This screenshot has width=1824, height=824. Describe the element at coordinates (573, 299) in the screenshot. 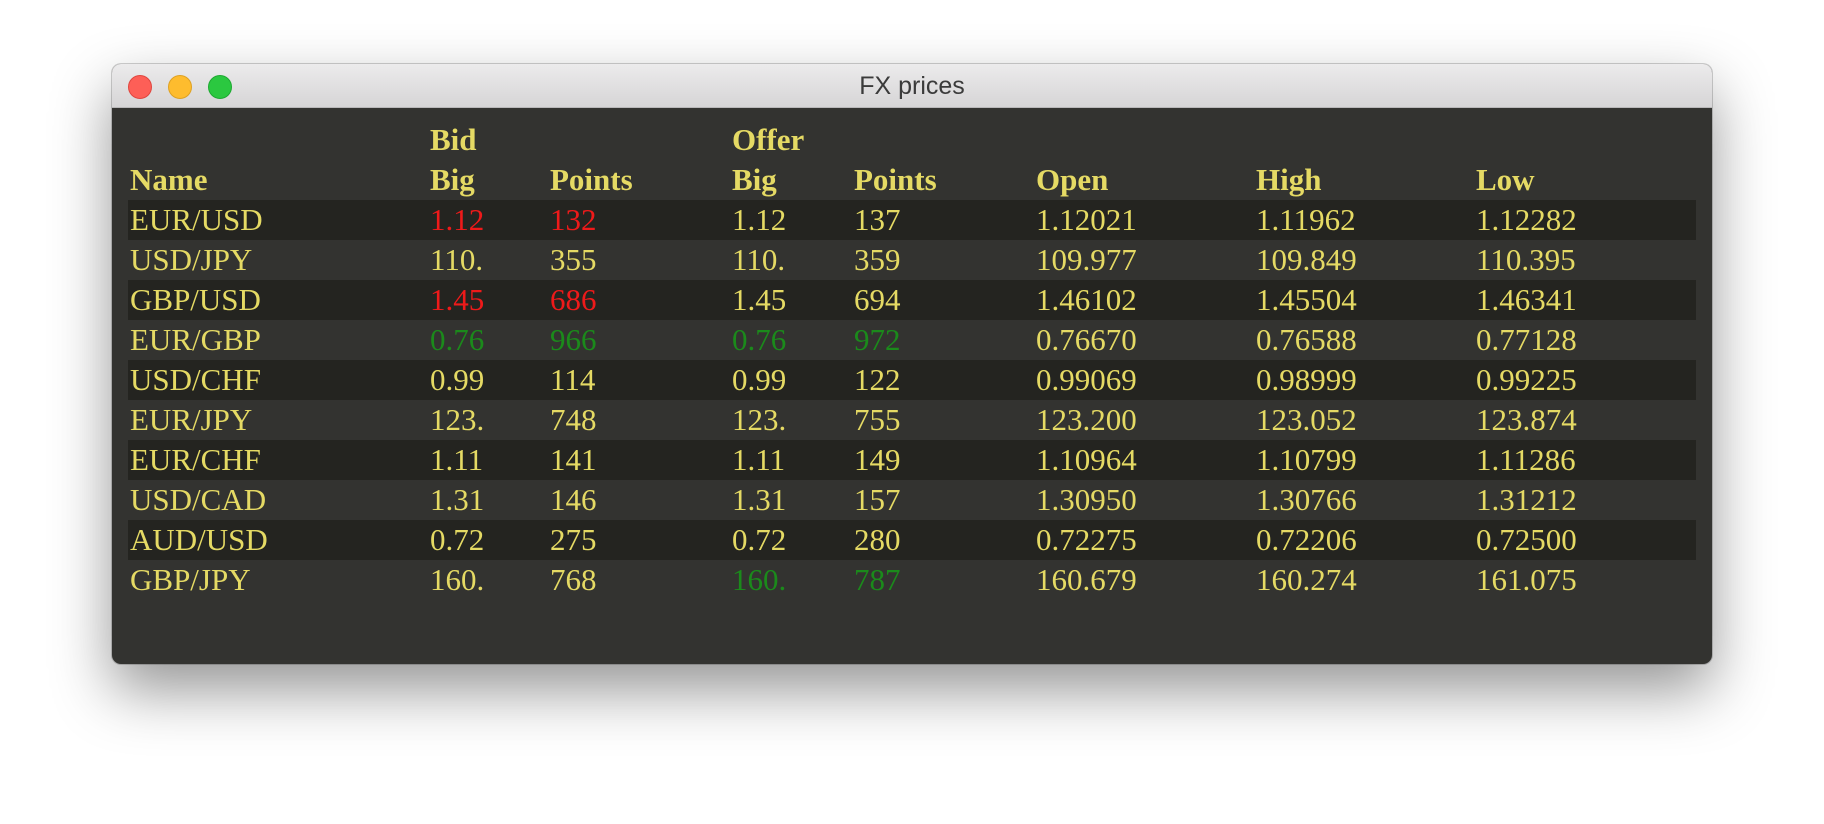

I see `bid-points-cell: 686` at that location.